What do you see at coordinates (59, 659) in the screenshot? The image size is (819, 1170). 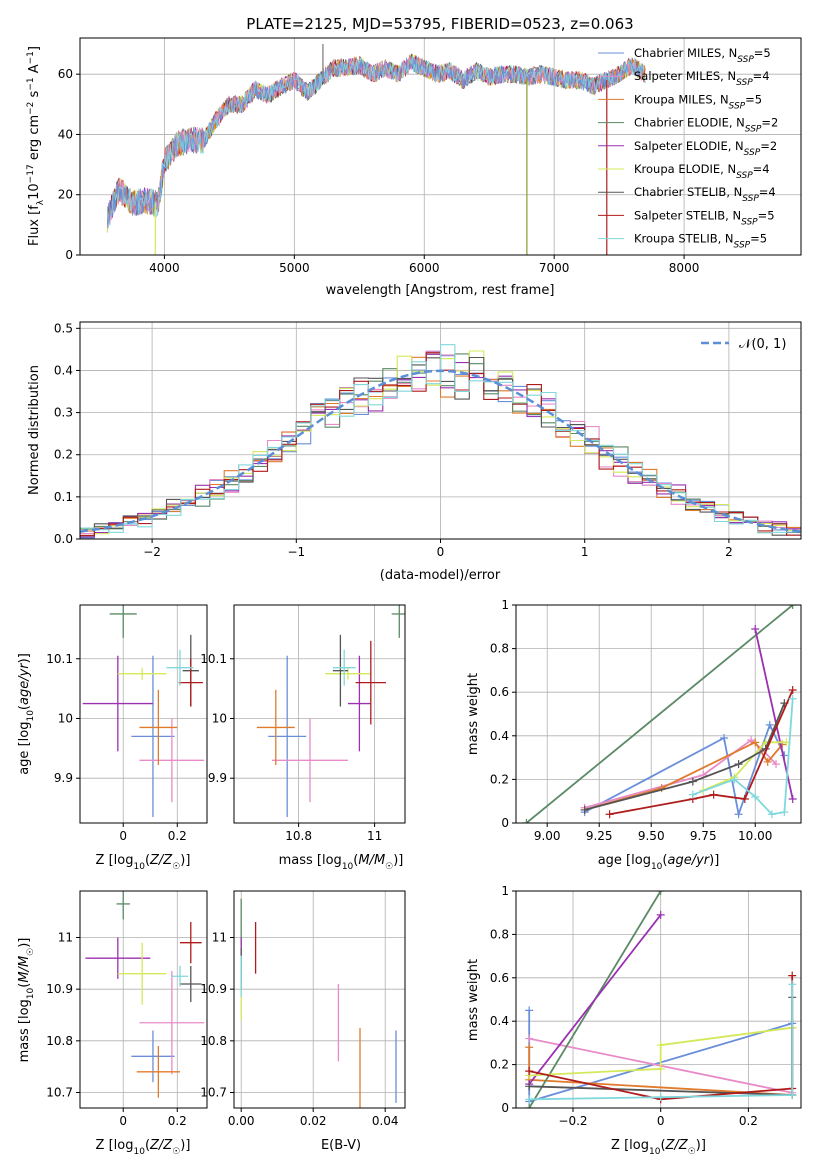 I see `y-tick-label: 10.1` at bounding box center [59, 659].